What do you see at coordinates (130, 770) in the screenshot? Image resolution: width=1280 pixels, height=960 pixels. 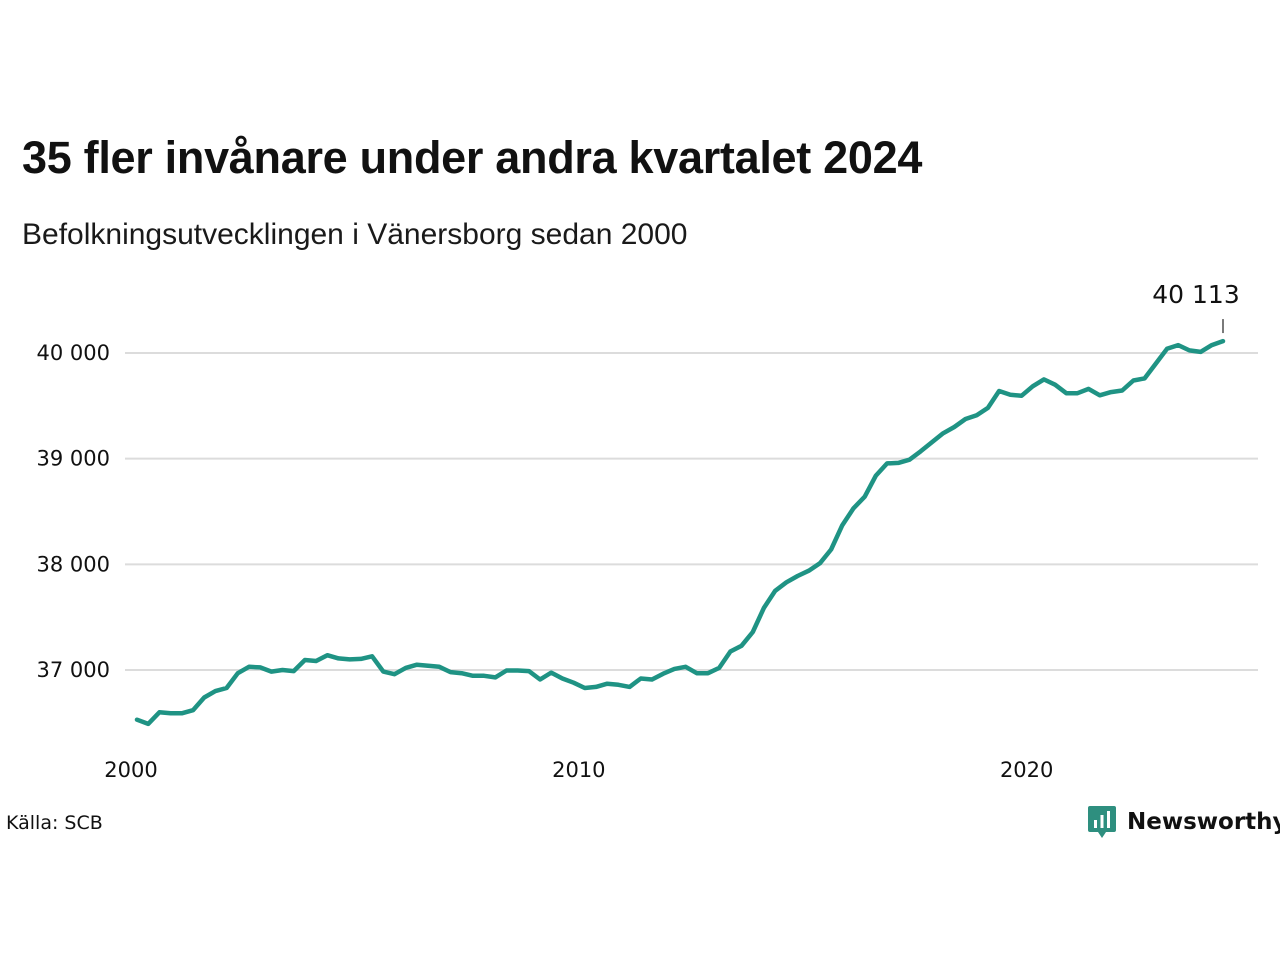 I see `x-tick-label: 2000` at bounding box center [130, 770].